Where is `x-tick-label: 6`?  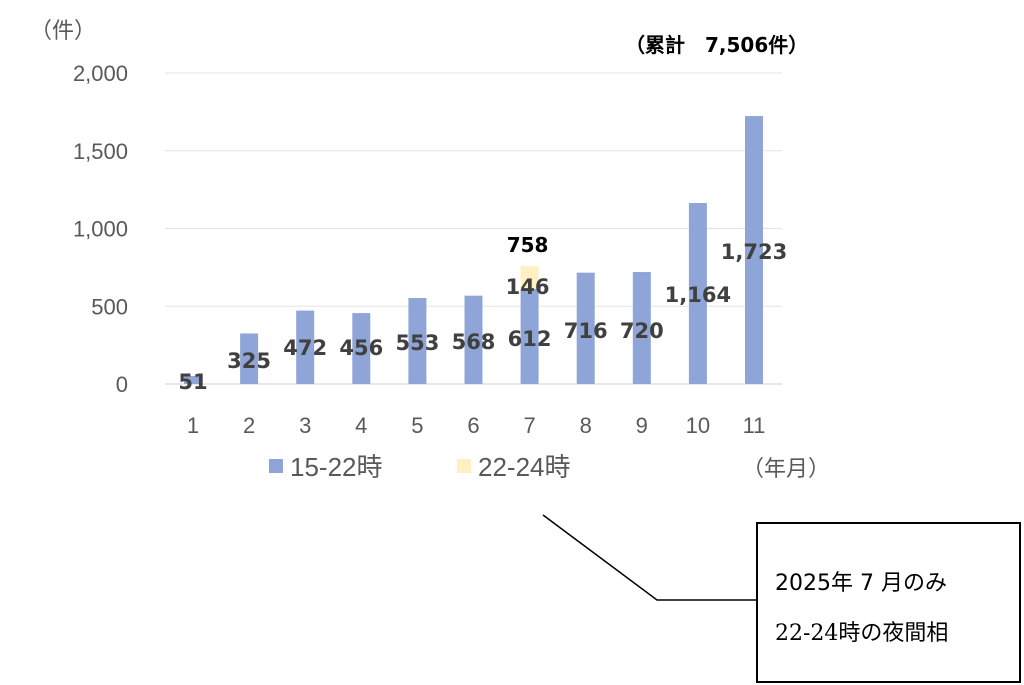
x-tick-label: 6 is located at coordinates (473, 425).